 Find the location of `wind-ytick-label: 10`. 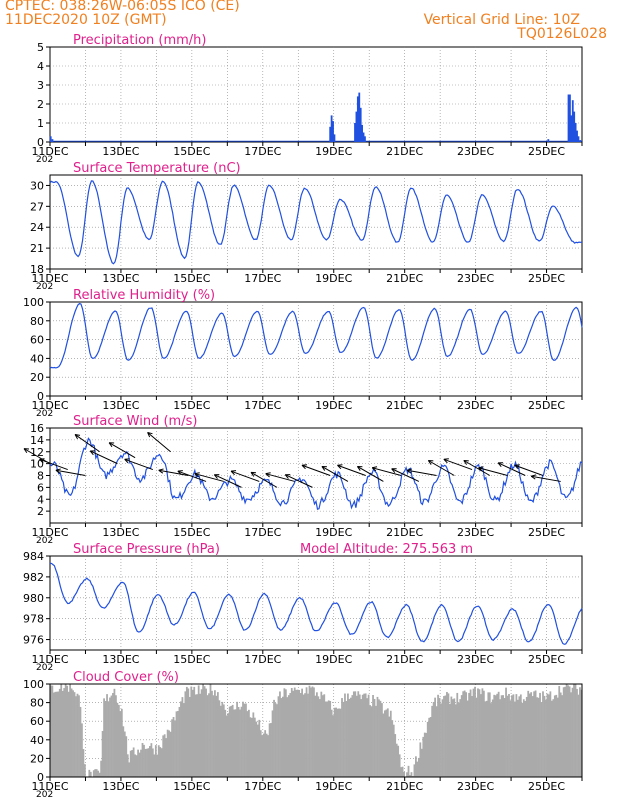

wind-ytick-label: 10 is located at coordinates (37, 464).